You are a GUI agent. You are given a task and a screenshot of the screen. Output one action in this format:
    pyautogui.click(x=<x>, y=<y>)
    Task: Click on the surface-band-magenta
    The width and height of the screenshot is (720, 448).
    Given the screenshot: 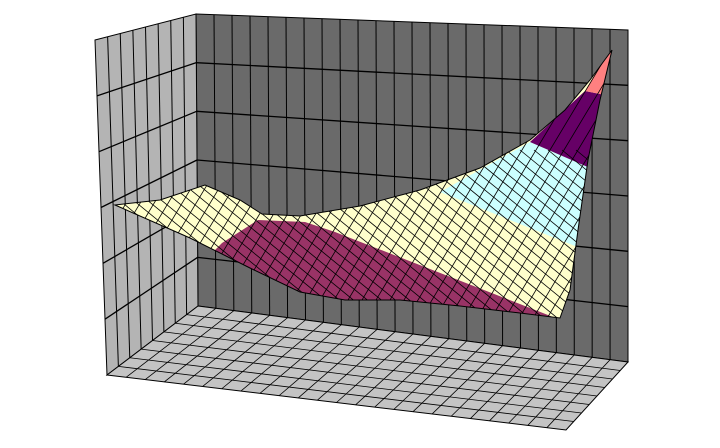 What is the action you would take?
    pyautogui.click(x=390, y=269)
    